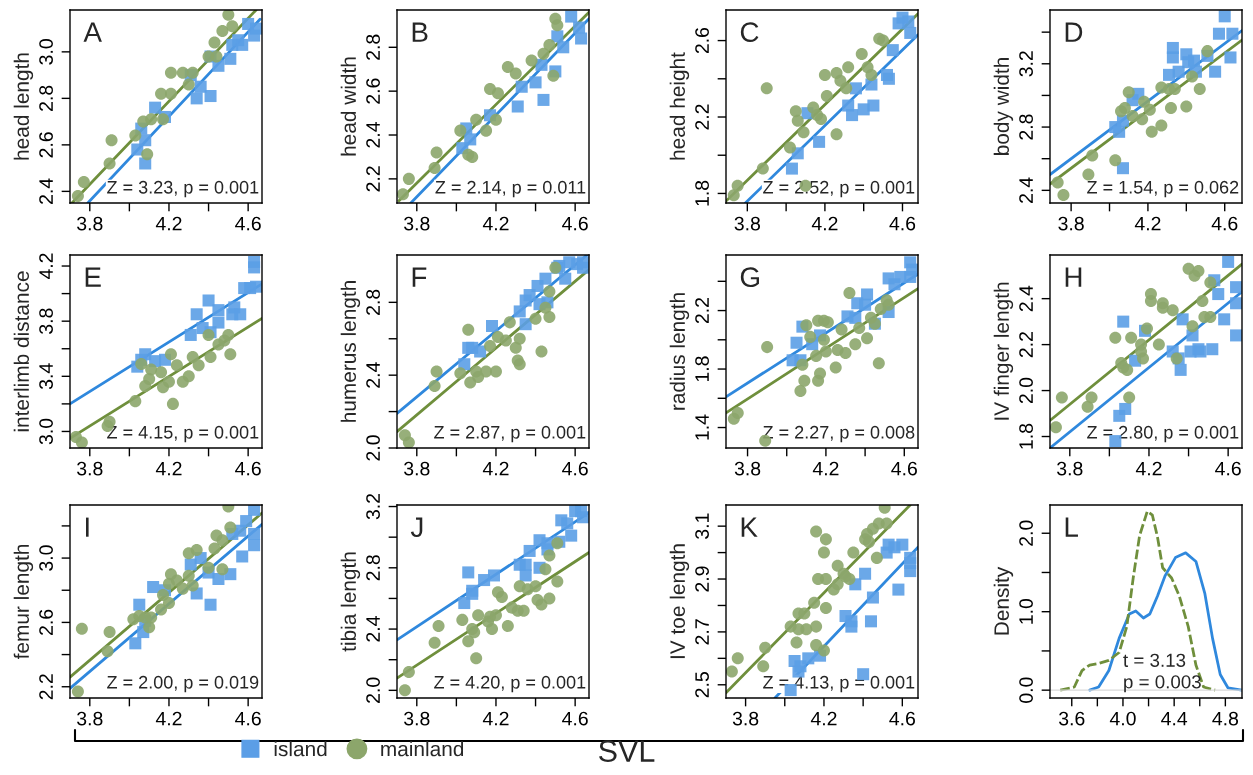 The width and height of the screenshot is (1253, 775). I want to click on chart-title: H, so click(1073, 277).